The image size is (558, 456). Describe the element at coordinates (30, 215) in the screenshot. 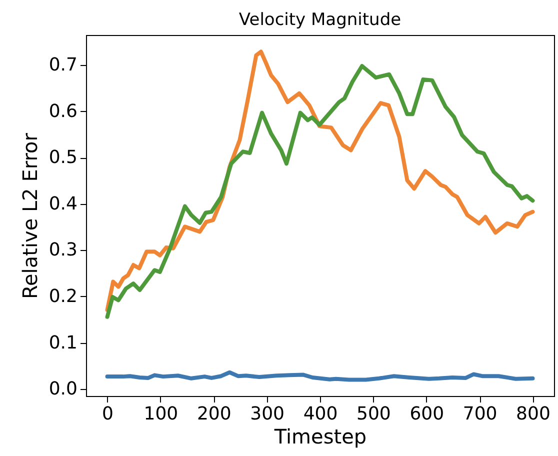

I see `y-axis-title: Relative L2 Error` at that location.